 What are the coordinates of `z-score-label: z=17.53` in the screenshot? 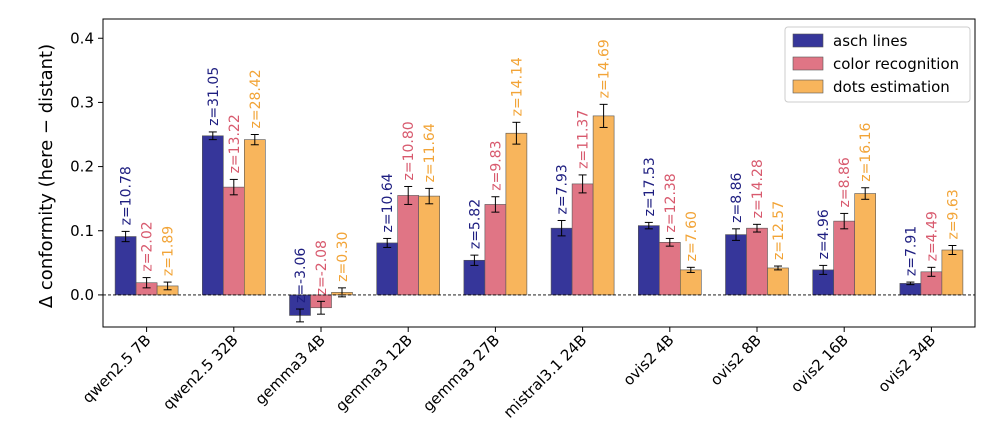 It's located at (650, 186).